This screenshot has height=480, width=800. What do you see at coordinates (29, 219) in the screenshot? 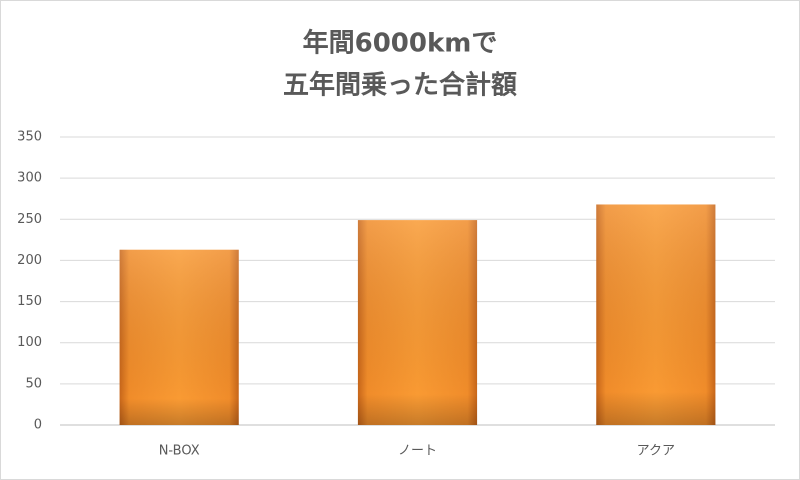
I see `y-tick-label: 250` at bounding box center [29, 219].